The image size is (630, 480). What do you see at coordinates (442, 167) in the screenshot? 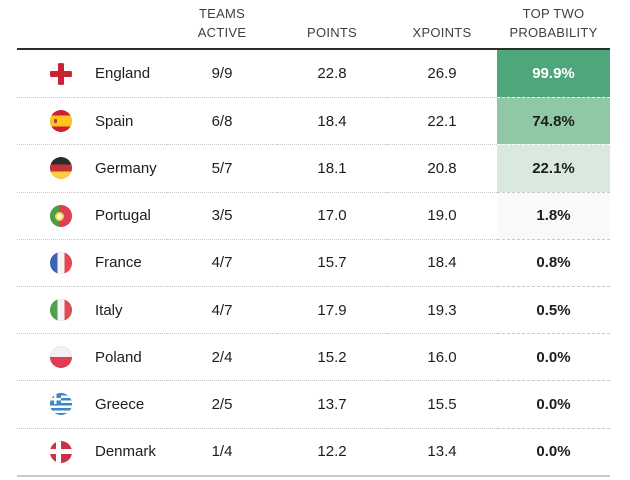
I see `xpoints-value: 20.8` at bounding box center [442, 167].